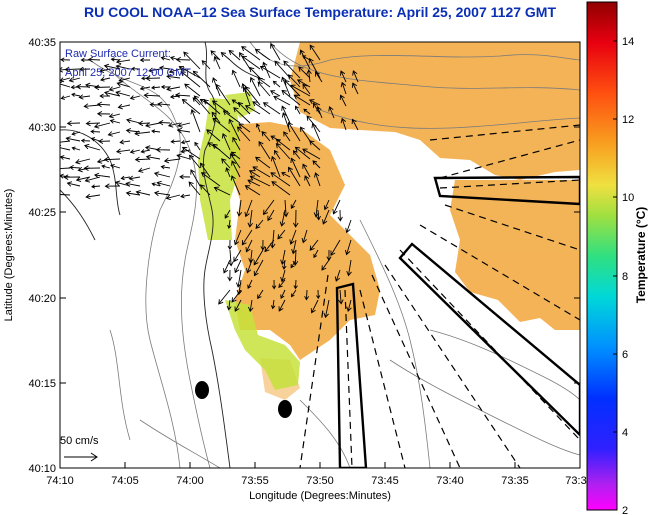  I want to click on scale-label: 50 cm/s, so click(79, 441).